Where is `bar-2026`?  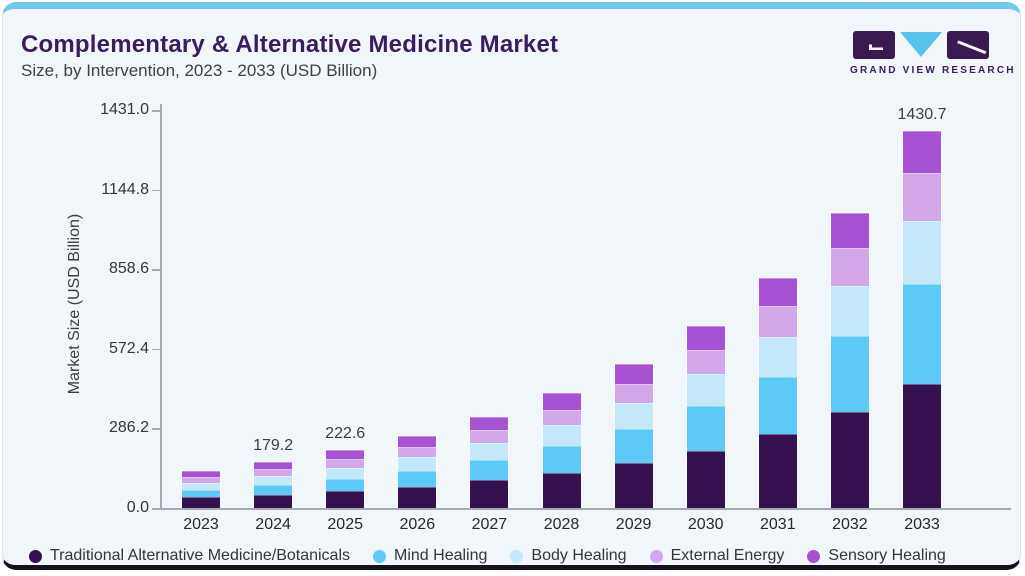
bar-2026 is located at coordinates (417, 471).